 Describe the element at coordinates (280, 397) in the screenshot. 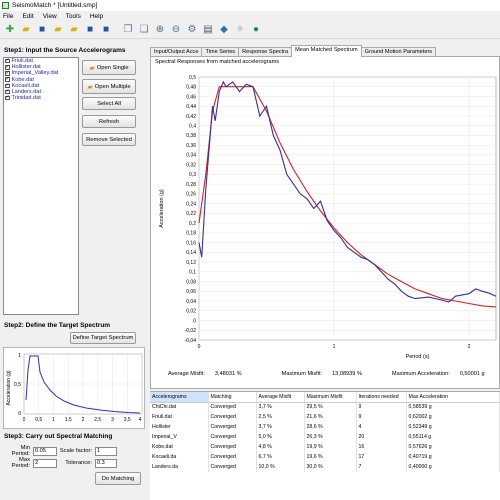

I see `column-header: Average Misfit` at that location.